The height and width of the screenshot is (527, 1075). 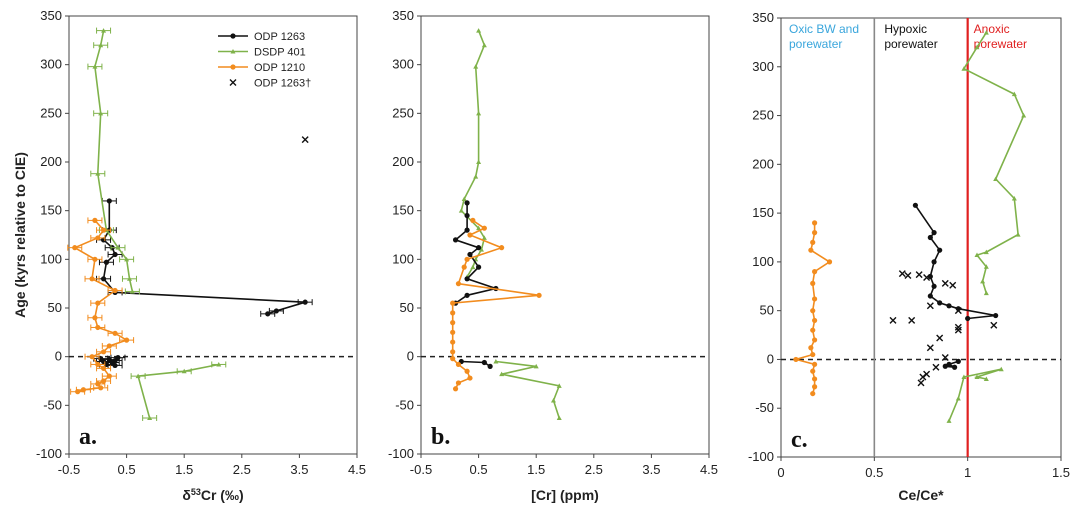 What do you see at coordinates (69, 469) in the screenshot?
I see `x-tick-label: -0.5` at bounding box center [69, 469].